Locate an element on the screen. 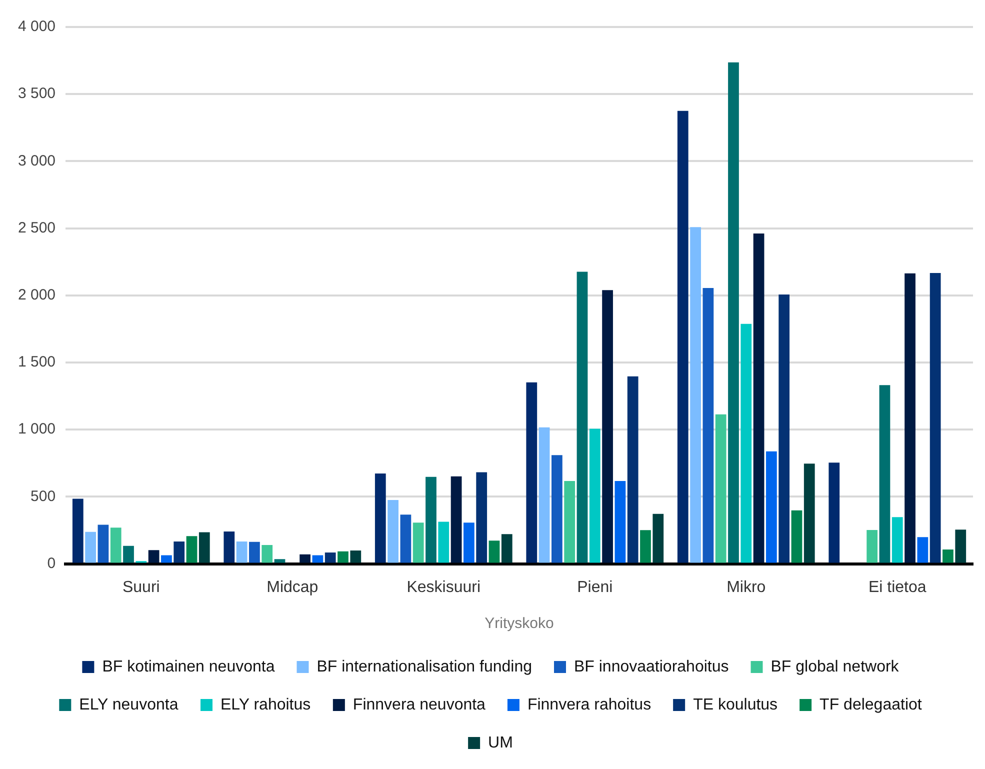  x-tick-label: Pieni is located at coordinates (595, 587).